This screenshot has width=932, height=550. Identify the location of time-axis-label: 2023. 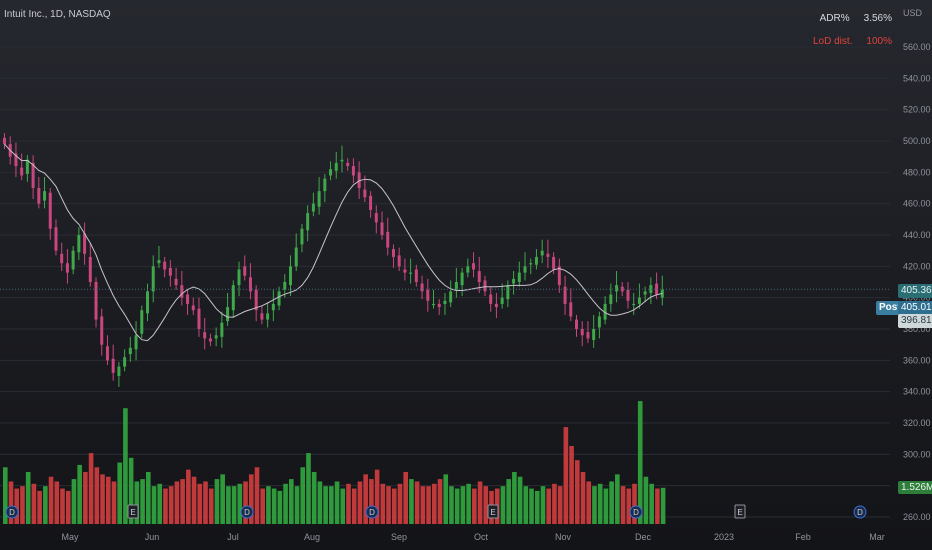
(724, 537).